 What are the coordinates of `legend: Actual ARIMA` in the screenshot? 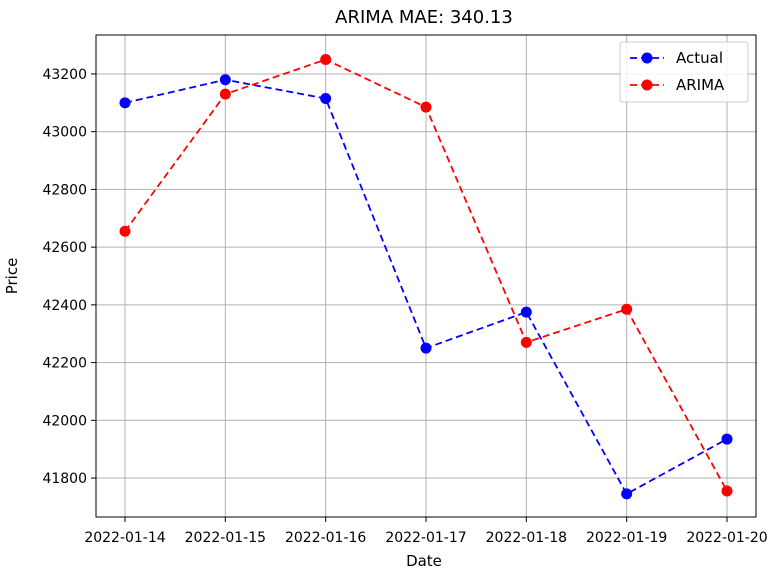 It's located at (684, 72).